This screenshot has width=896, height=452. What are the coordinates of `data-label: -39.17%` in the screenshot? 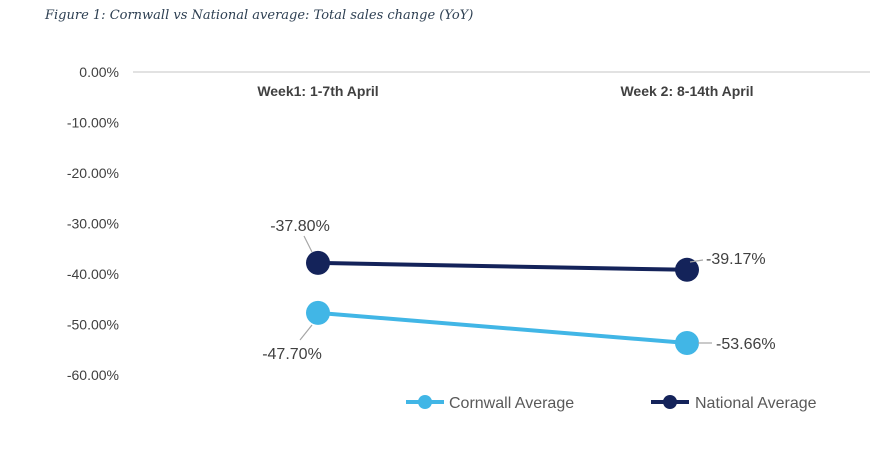 It's located at (736, 259).